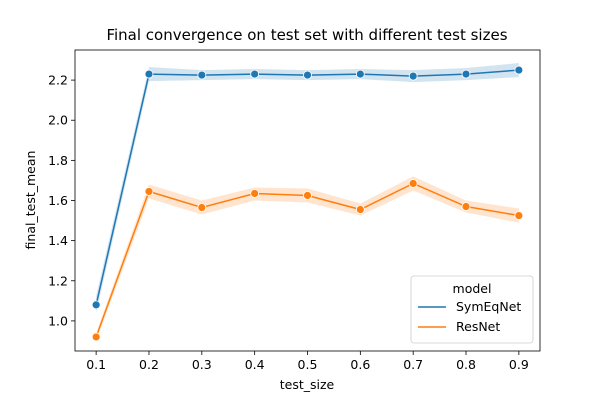 Image resolution: width=600 pixels, height=400 pixels. Describe the element at coordinates (58, 160) in the screenshot. I see `y-tick-label: 1.8` at that location.